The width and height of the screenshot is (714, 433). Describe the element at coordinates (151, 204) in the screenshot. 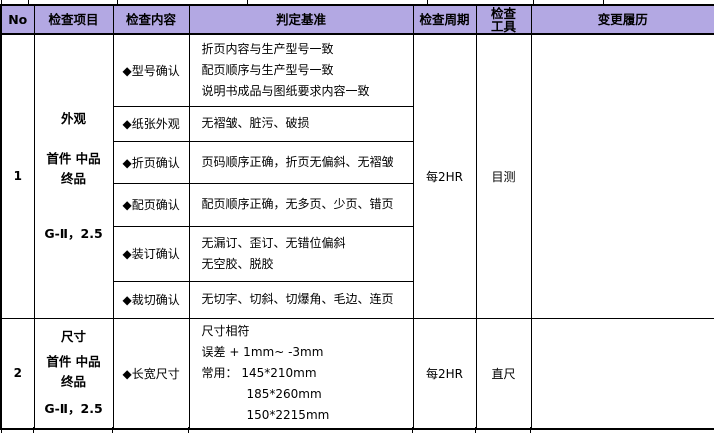

I see `check-content-cell: ◆配页确认` at that location.